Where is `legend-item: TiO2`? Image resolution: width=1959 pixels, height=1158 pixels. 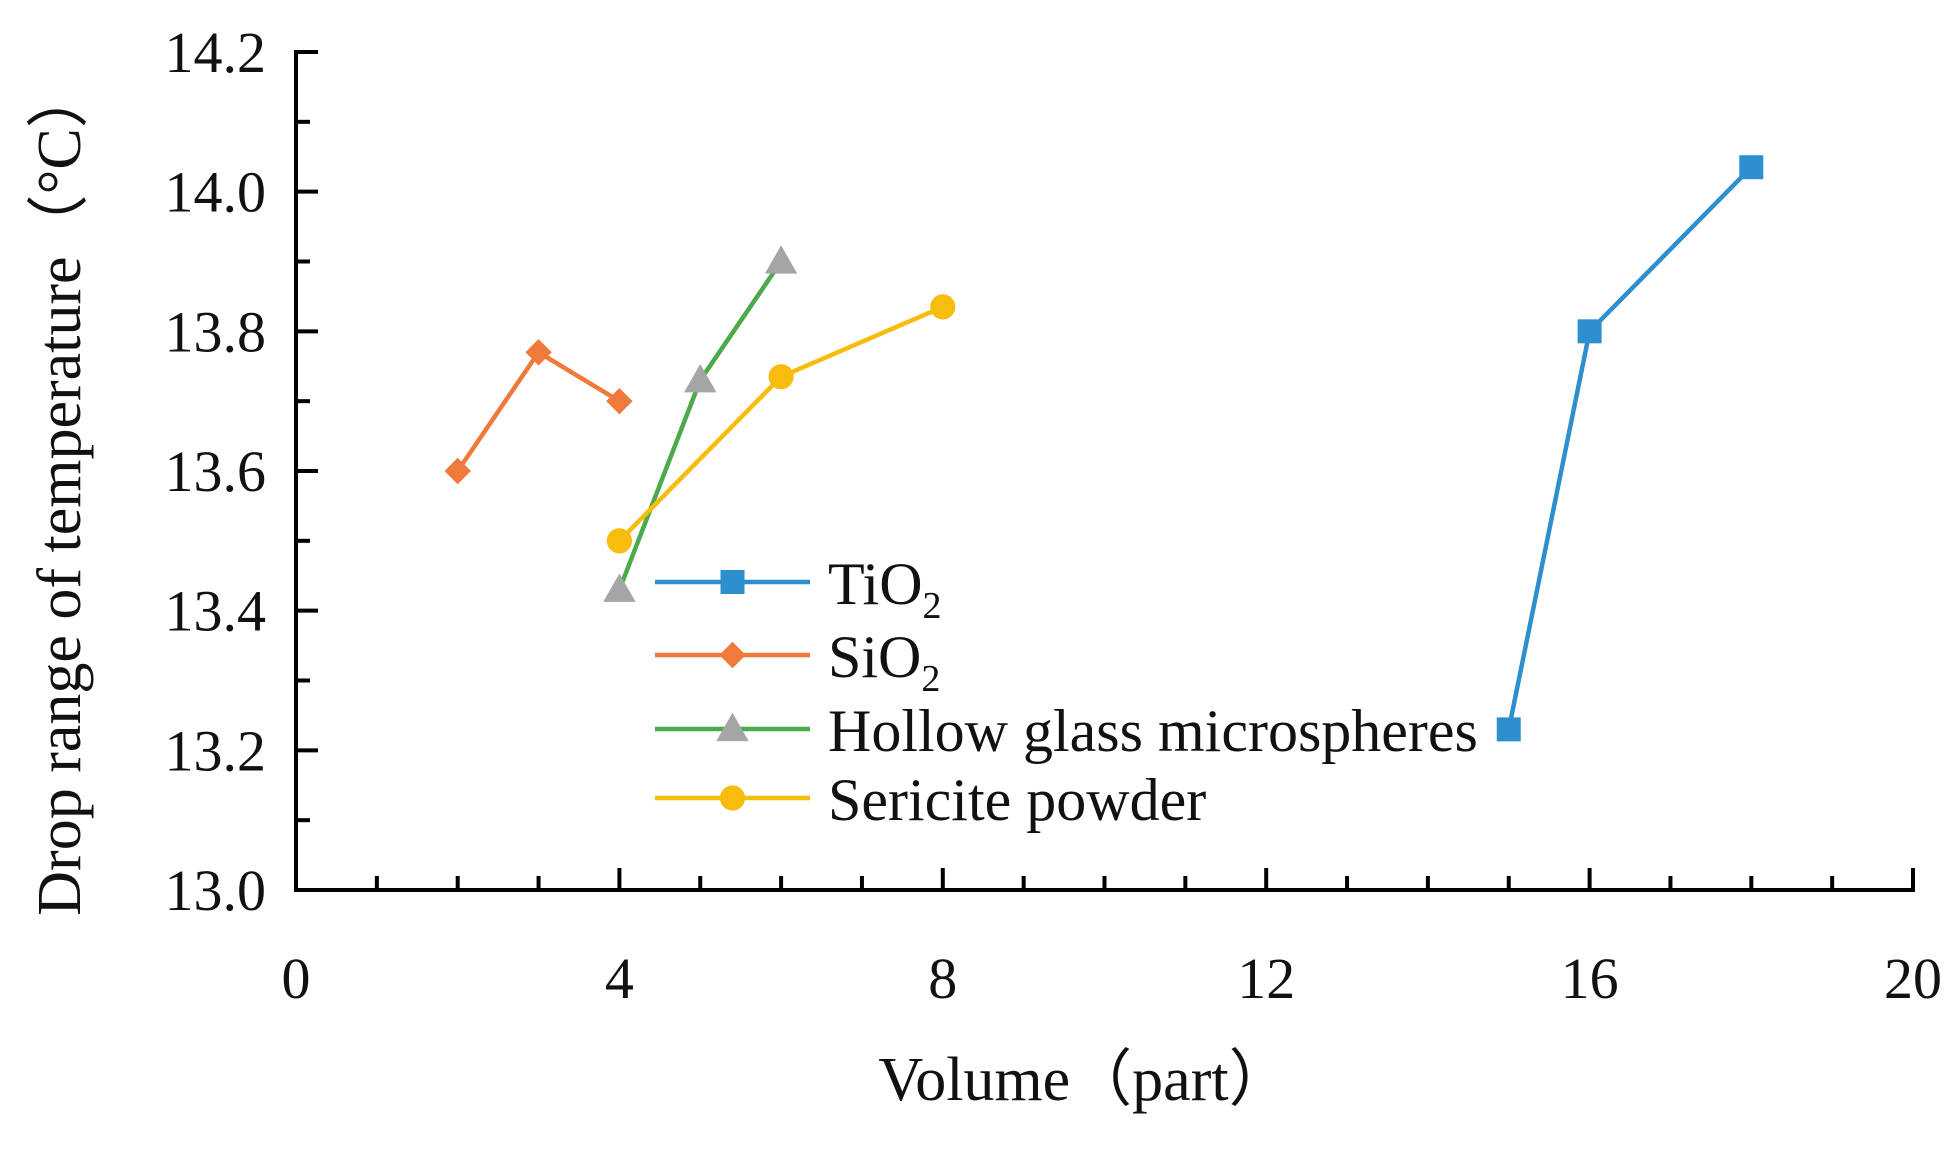 legend-item: TiO2 is located at coordinates (798, 589).